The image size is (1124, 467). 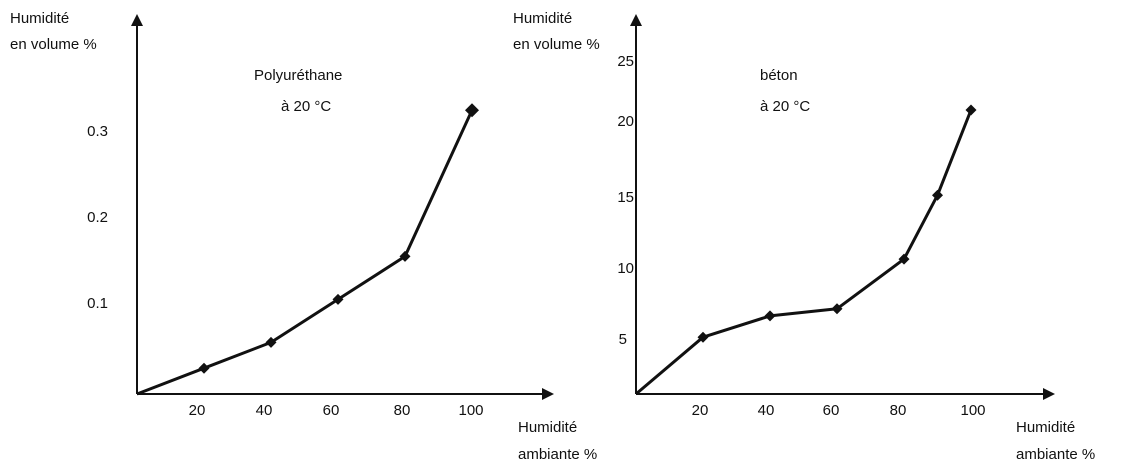 I want to click on chart-title: béton, so click(x=779, y=75).